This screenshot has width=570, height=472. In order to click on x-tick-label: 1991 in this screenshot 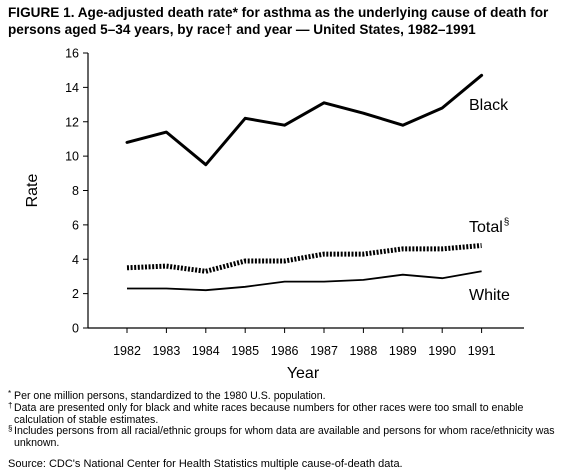, I will do `click(482, 351)`.